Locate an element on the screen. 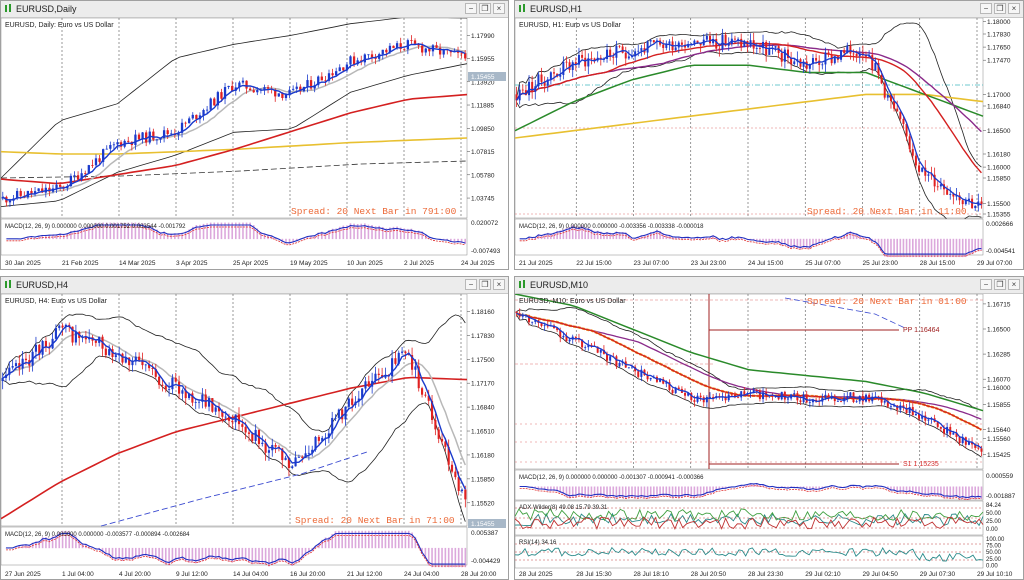 The image size is (1024, 580). time-axis-label: 25 Apr 2025 is located at coordinates (250, 263).